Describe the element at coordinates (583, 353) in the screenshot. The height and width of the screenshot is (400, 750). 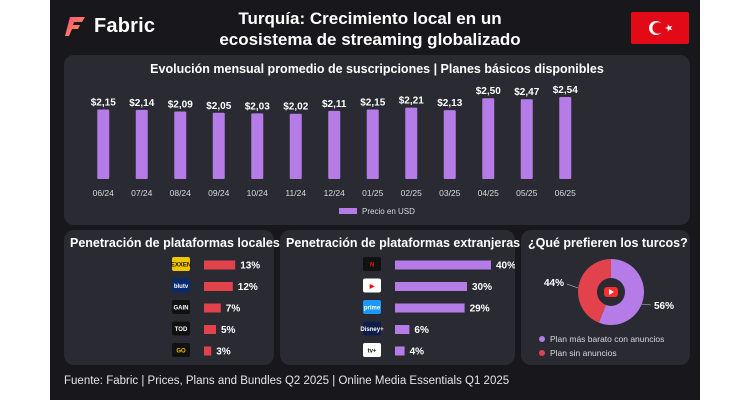
I see `legend-label-no-ads: Plan sin anuncios` at that location.